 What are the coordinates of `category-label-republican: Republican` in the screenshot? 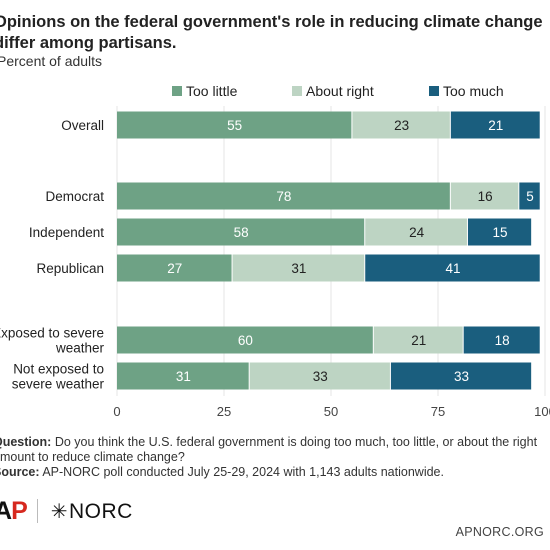 It's located at (70, 268).